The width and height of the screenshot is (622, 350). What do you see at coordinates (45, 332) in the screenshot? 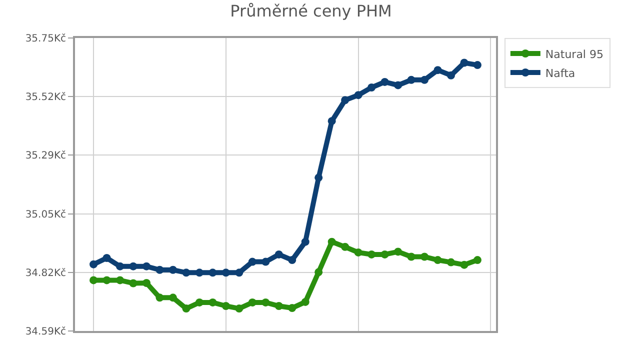
I see `y-tick-label: 34.59Kč` at bounding box center [45, 332].